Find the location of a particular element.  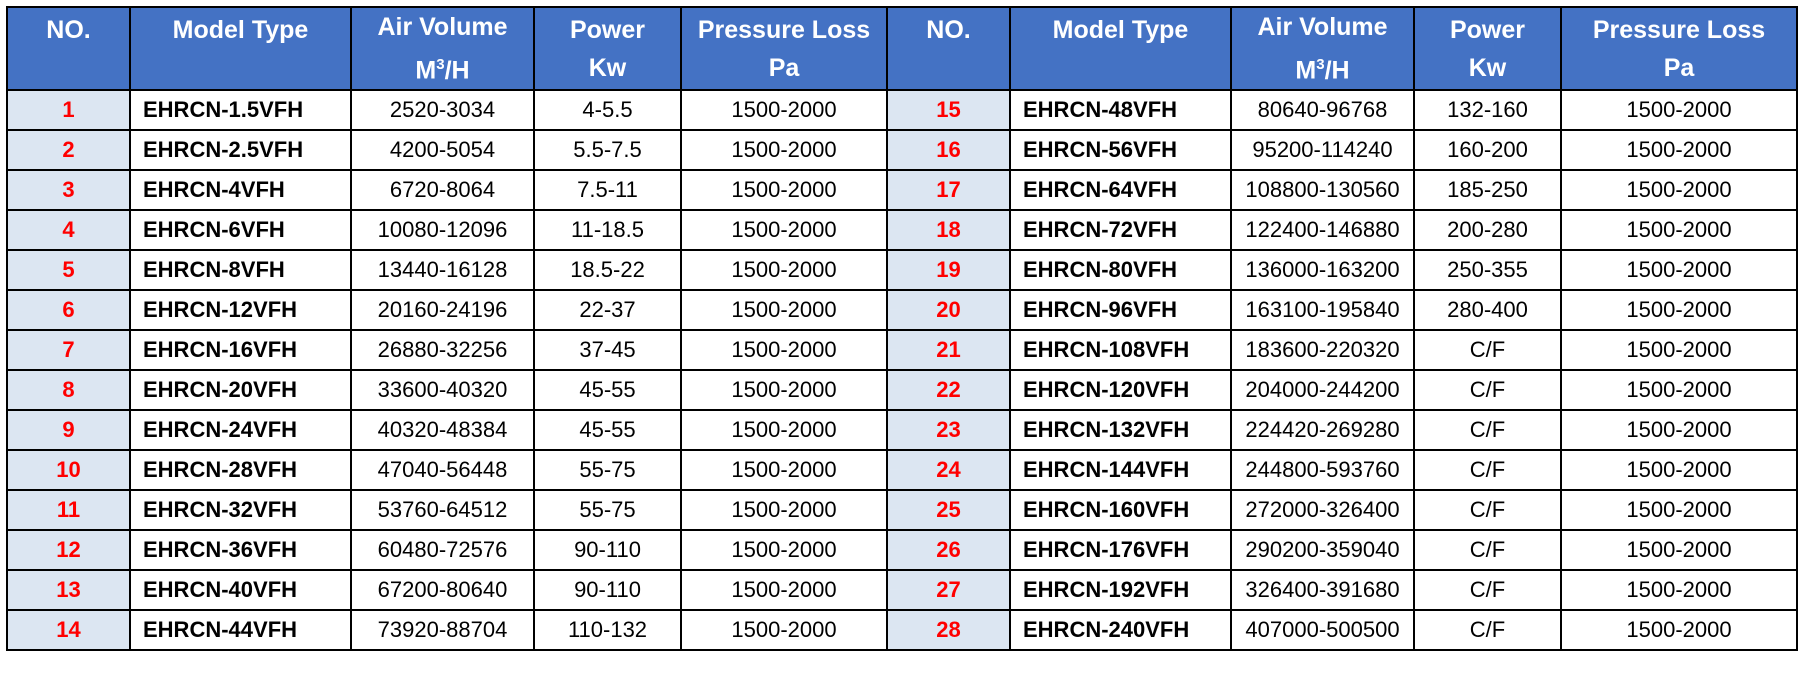

model-type-cell: EHRCN-132VFH is located at coordinates (1120, 430).